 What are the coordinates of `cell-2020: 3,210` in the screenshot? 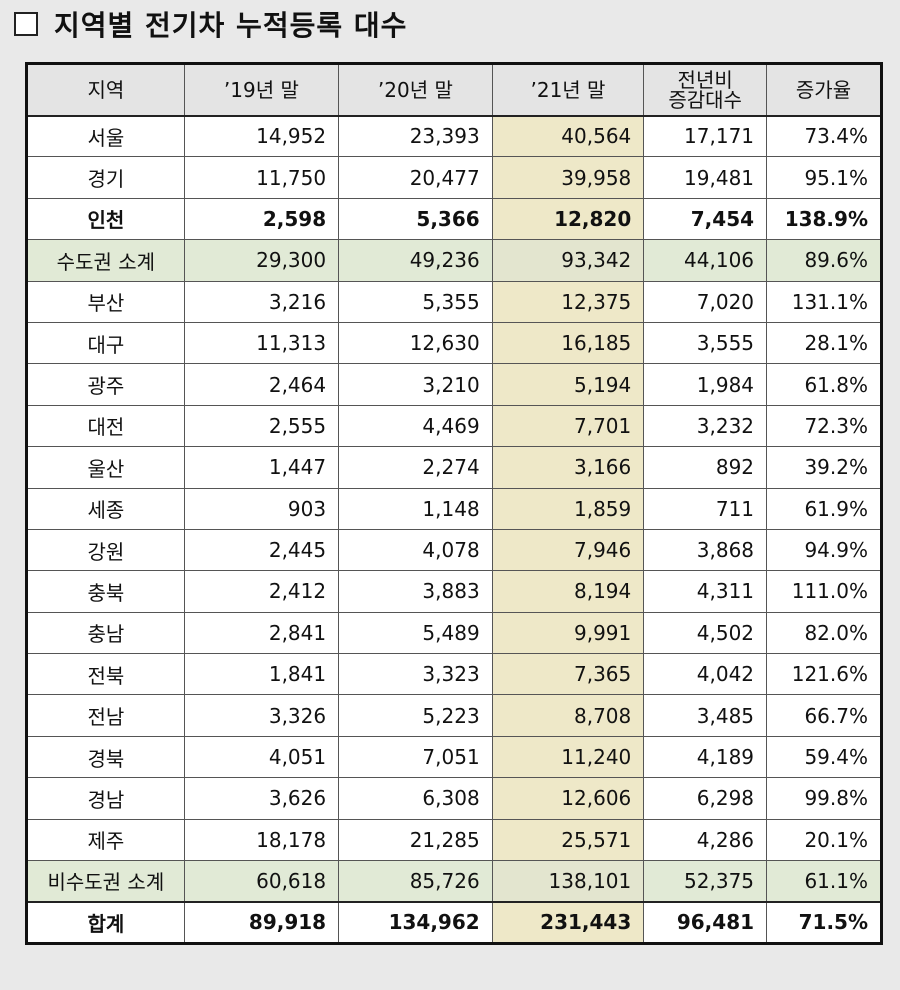 It's located at (415, 384).